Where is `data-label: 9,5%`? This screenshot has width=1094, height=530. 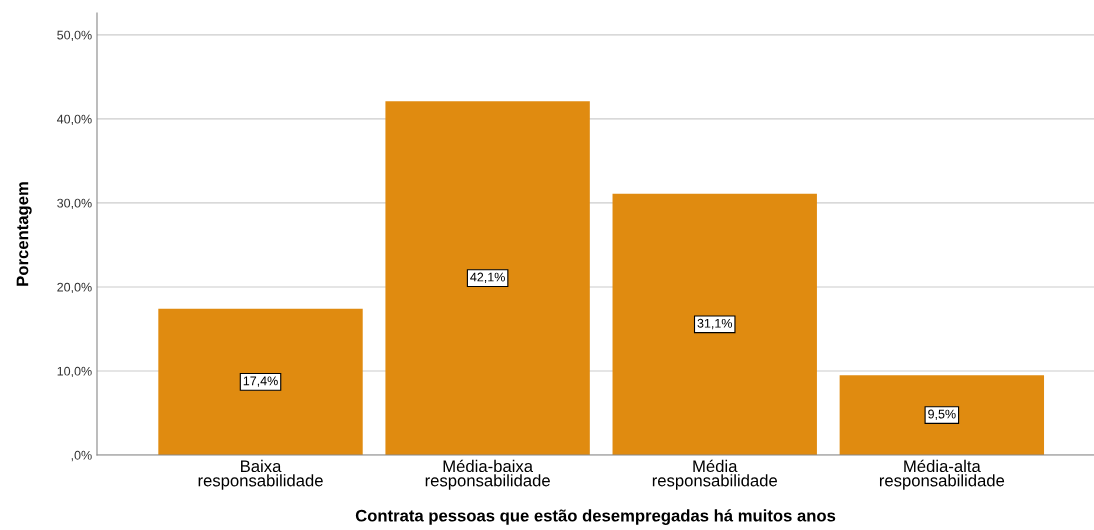 data-label: 9,5% is located at coordinates (942, 414).